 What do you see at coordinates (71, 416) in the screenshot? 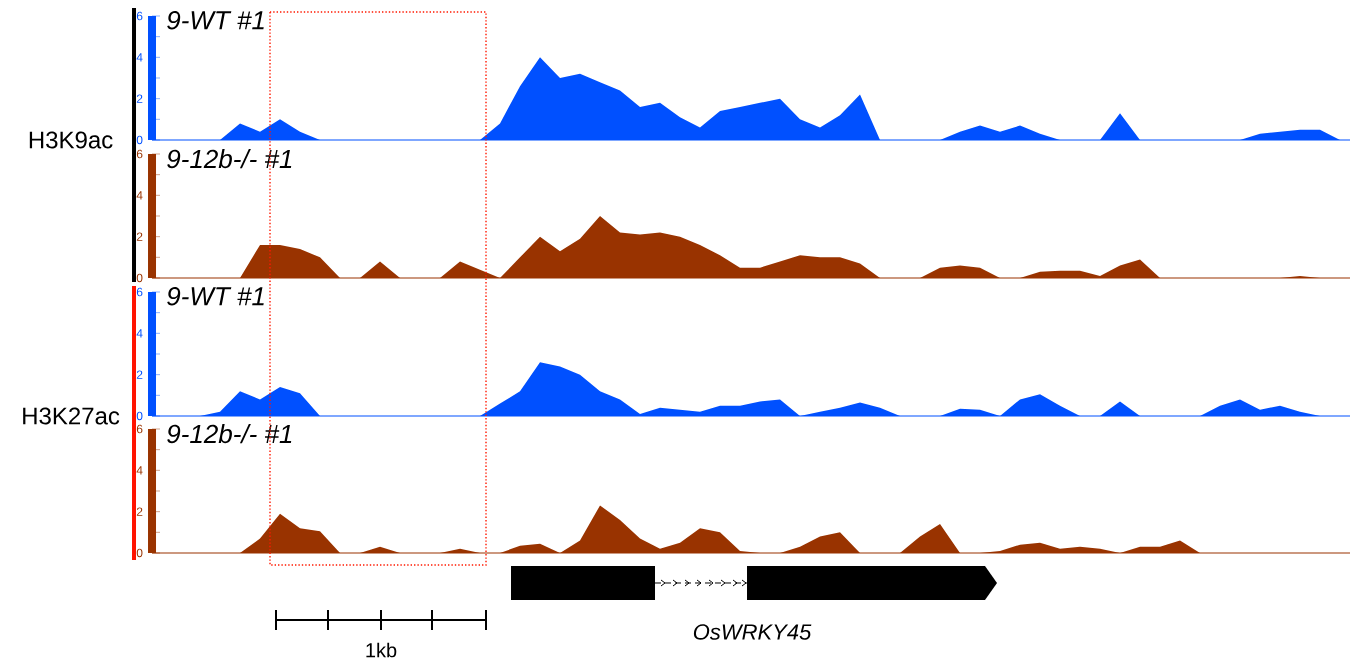
I see `y-axis-title: H3K27ac` at bounding box center [71, 416].